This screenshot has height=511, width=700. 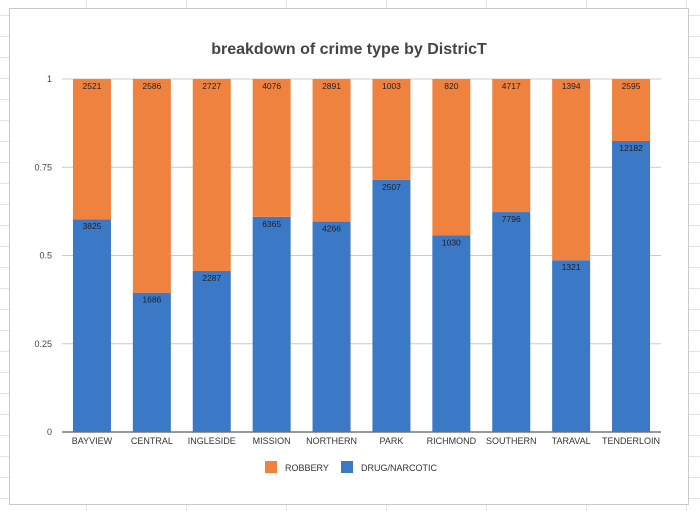 What do you see at coordinates (49, 79) in the screenshot?
I see `y-tick-label: 1` at bounding box center [49, 79].